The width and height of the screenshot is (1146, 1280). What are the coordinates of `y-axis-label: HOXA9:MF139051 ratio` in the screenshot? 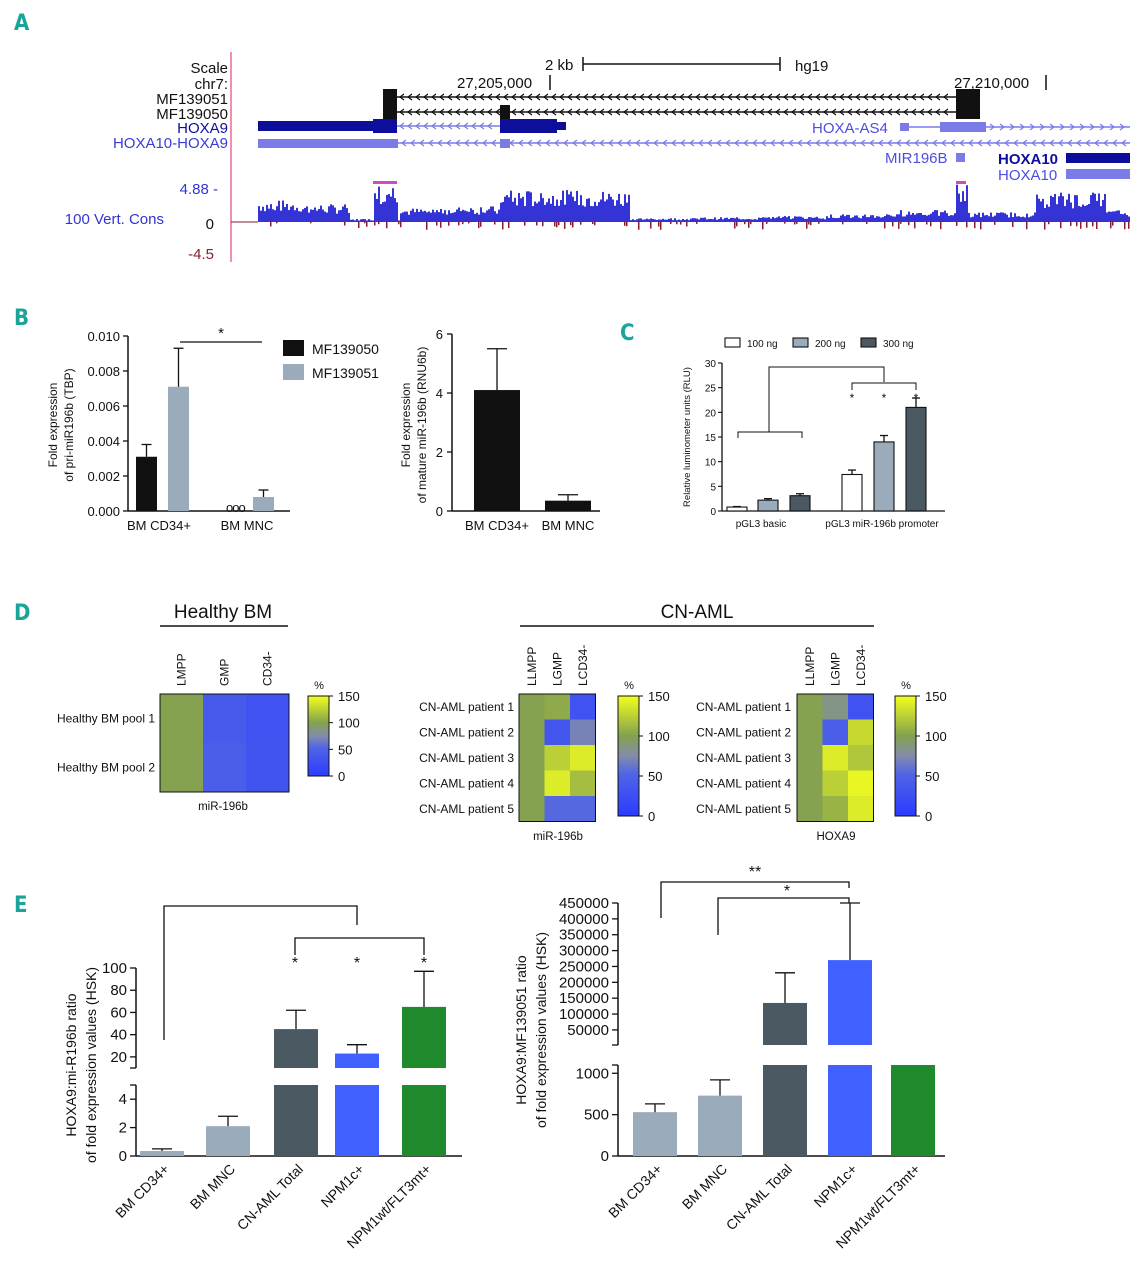 It's located at (521, 1030).